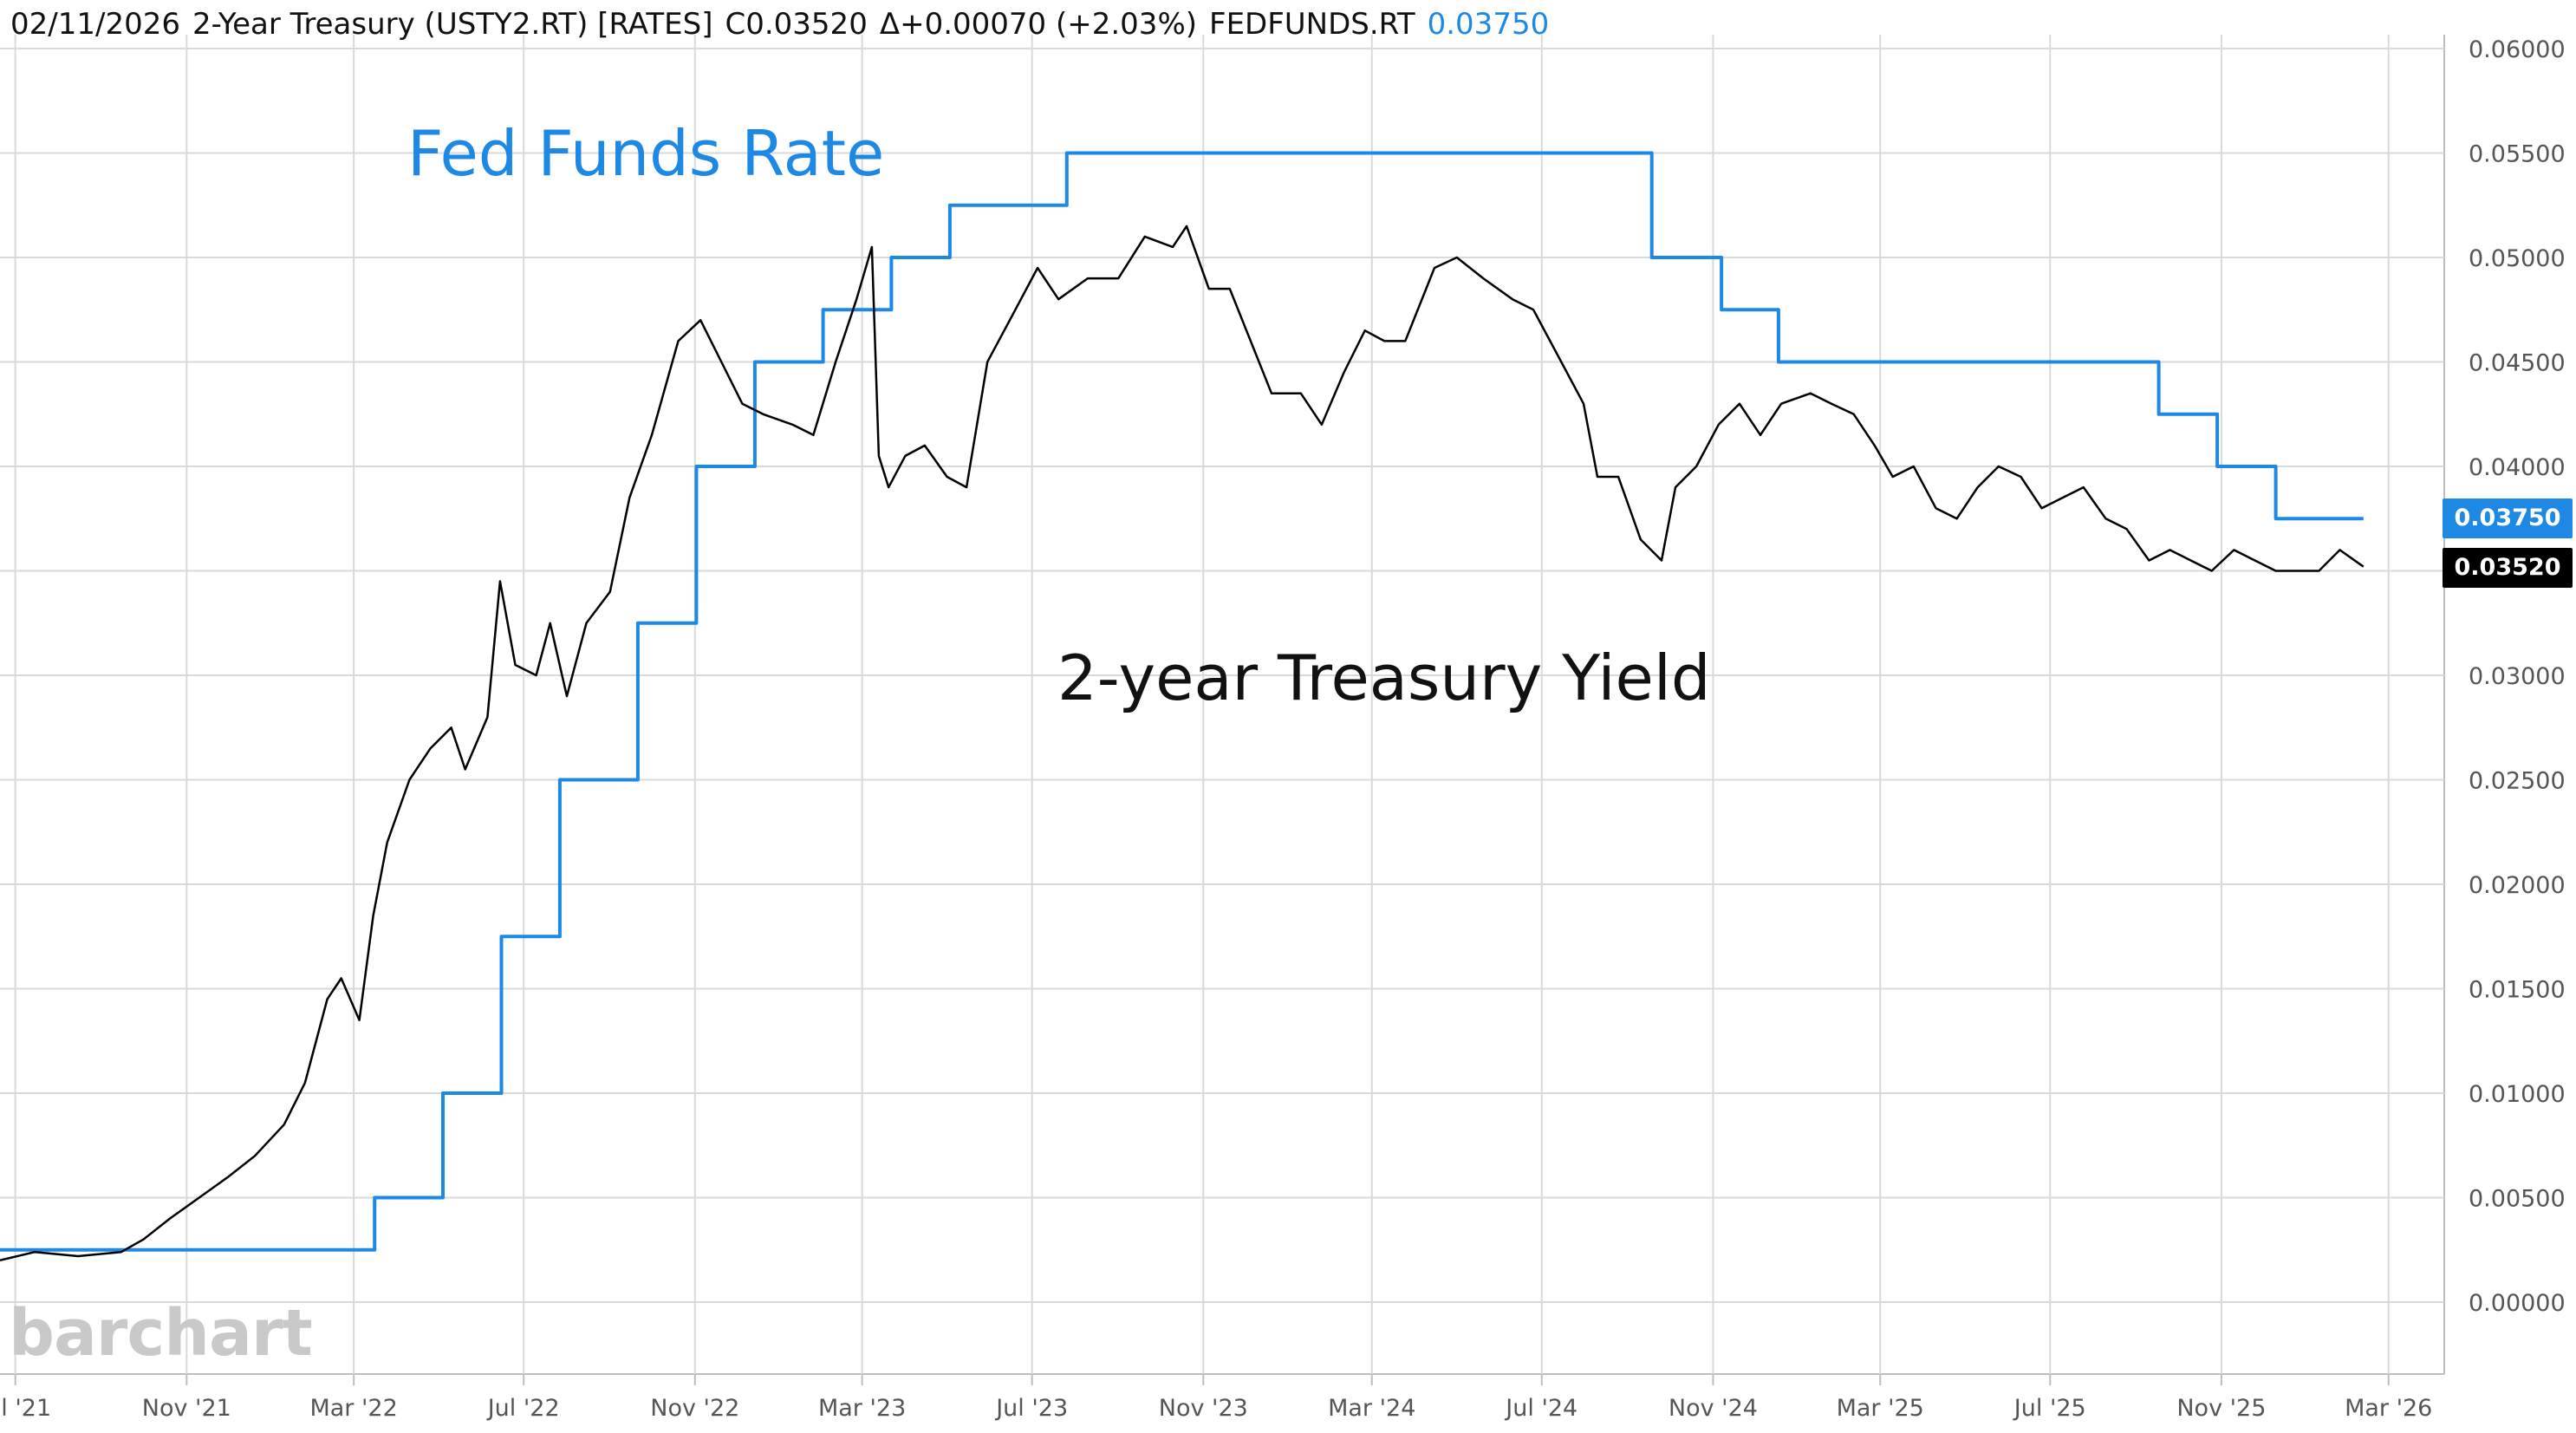 Image resolution: width=2576 pixels, height=1433 pixels. I want to click on y-tick-label: 0.00500, so click(2517, 1199).